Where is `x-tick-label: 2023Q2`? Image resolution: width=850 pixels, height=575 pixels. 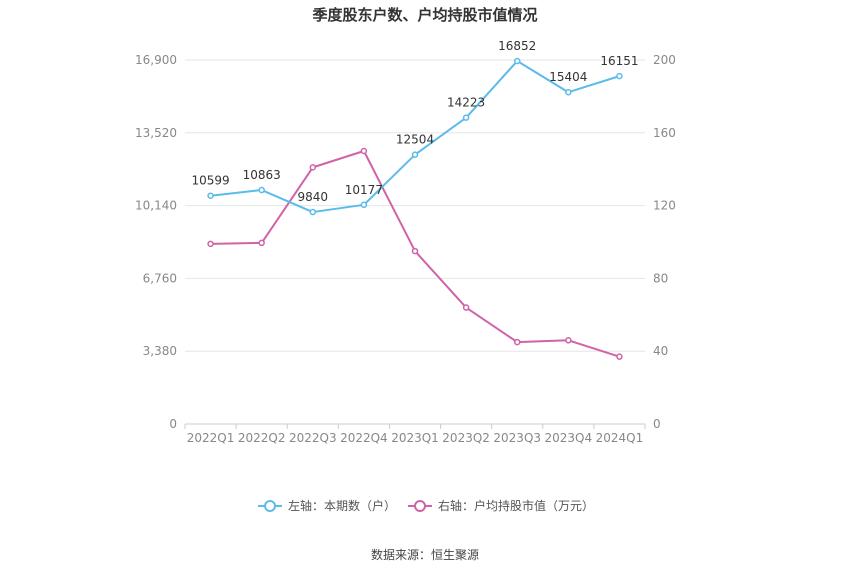 x-tick-label: 2023Q2 is located at coordinates (466, 438).